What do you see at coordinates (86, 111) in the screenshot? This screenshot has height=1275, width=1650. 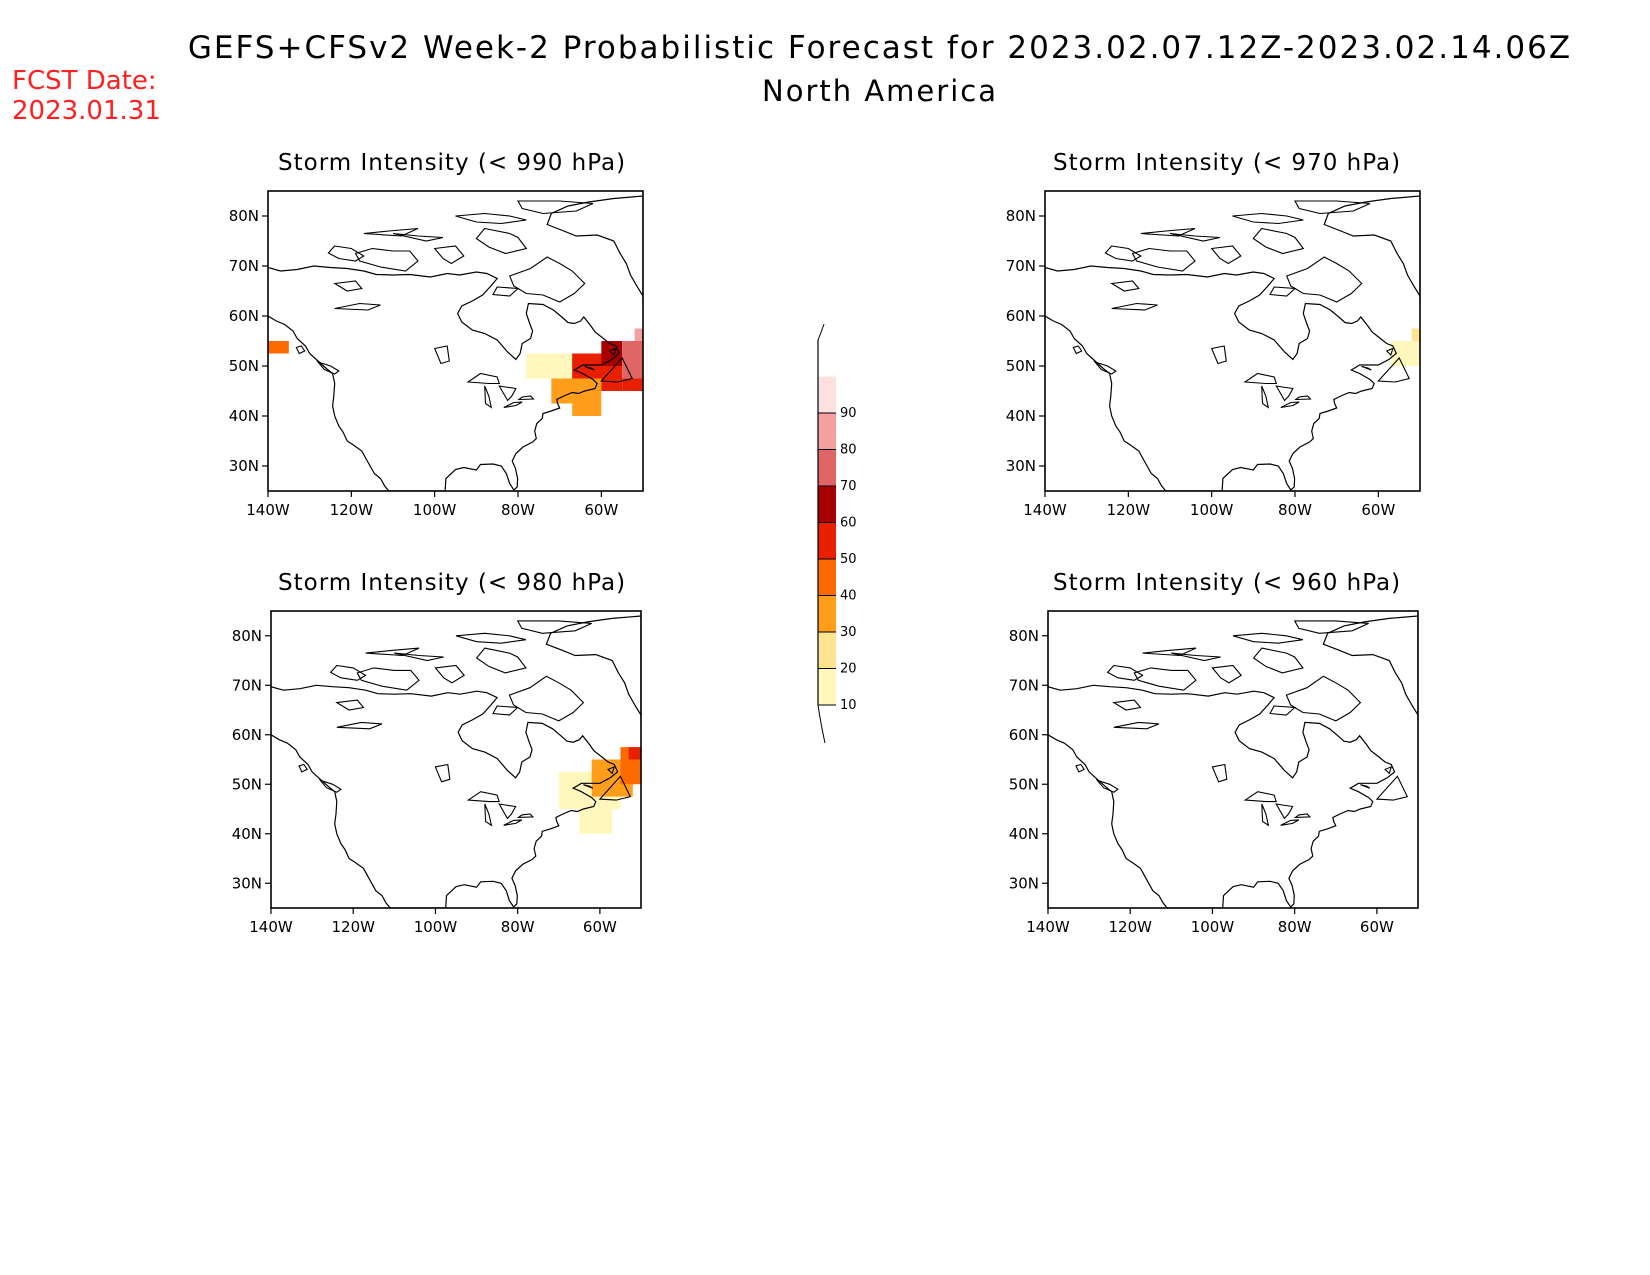 I see `fcst-date-value: 2023.01.31` at bounding box center [86, 111].